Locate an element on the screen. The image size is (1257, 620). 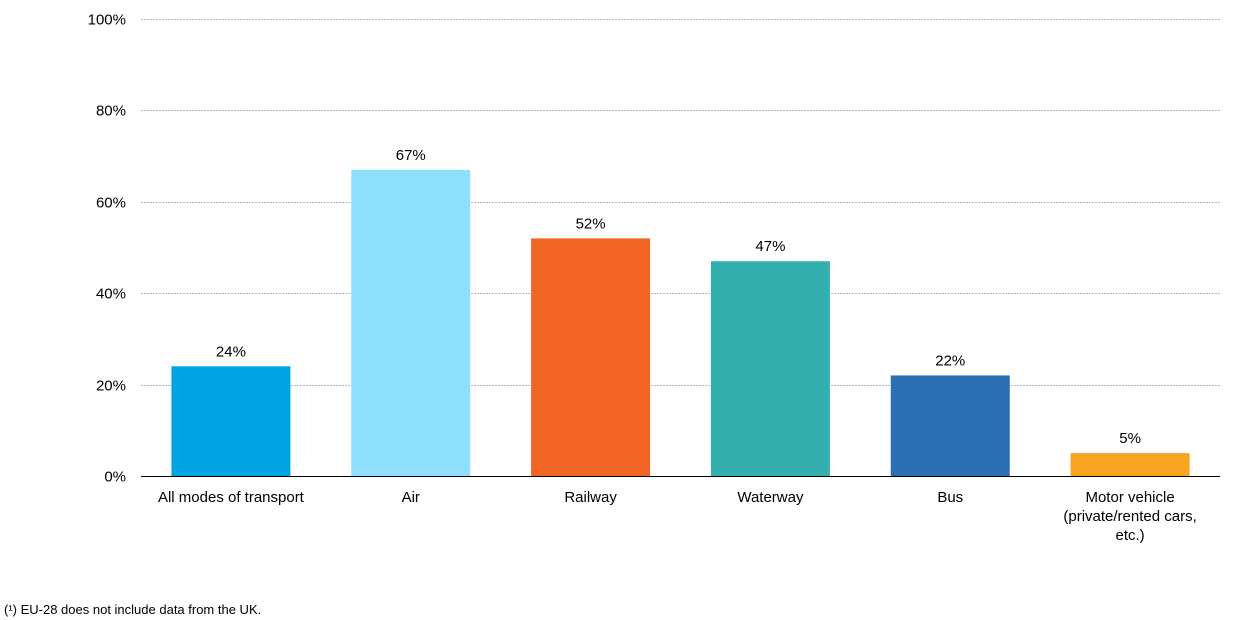
x-tick-label-line: Motor vehicle is located at coordinates (1129, 497).